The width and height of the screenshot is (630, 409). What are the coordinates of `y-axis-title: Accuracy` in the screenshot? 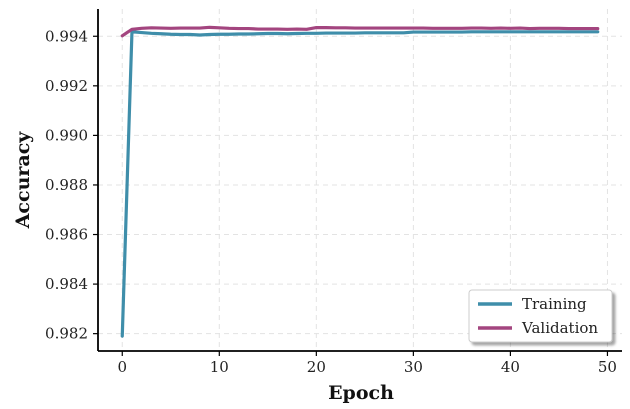 It's located at (23, 180).